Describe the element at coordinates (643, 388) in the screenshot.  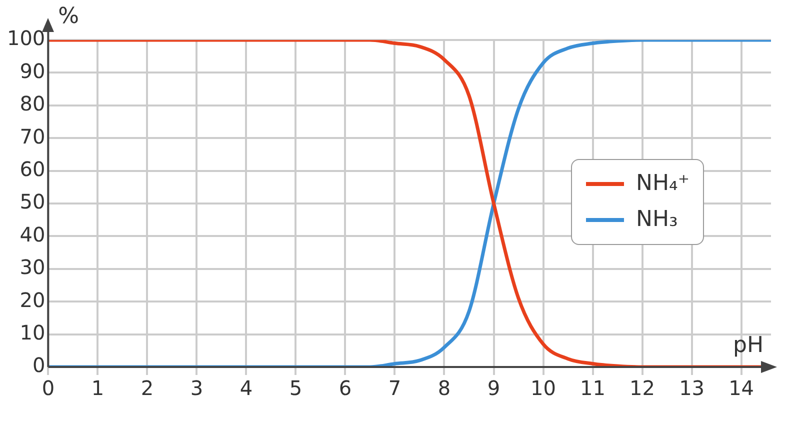
I see `x-tick-label: 12` at that location.